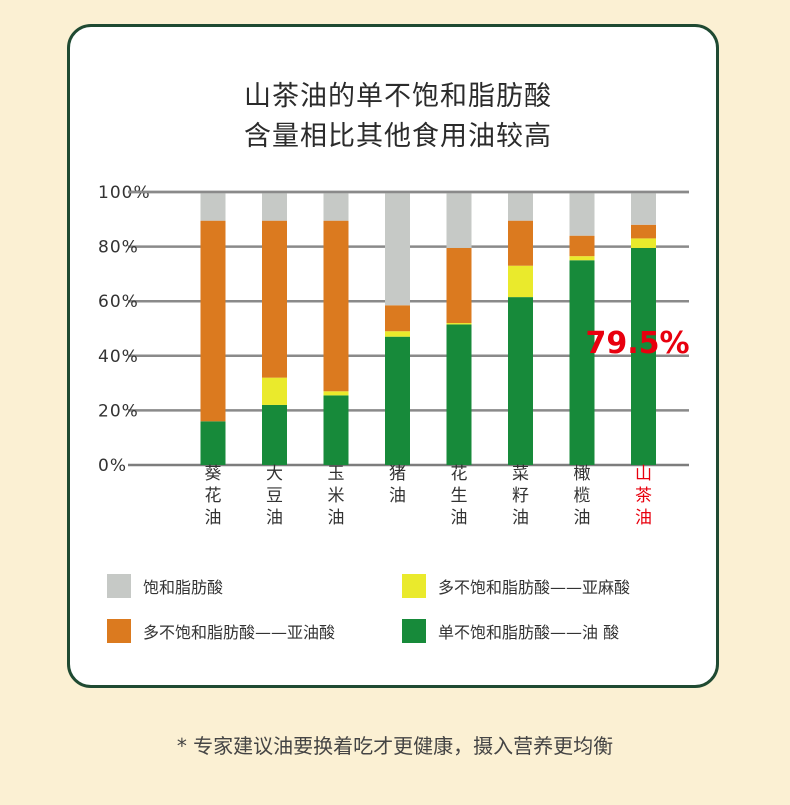  Describe the element at coordinates (397, 485) in the screenshot. I see `x-tick-label: 猪油` at that location.